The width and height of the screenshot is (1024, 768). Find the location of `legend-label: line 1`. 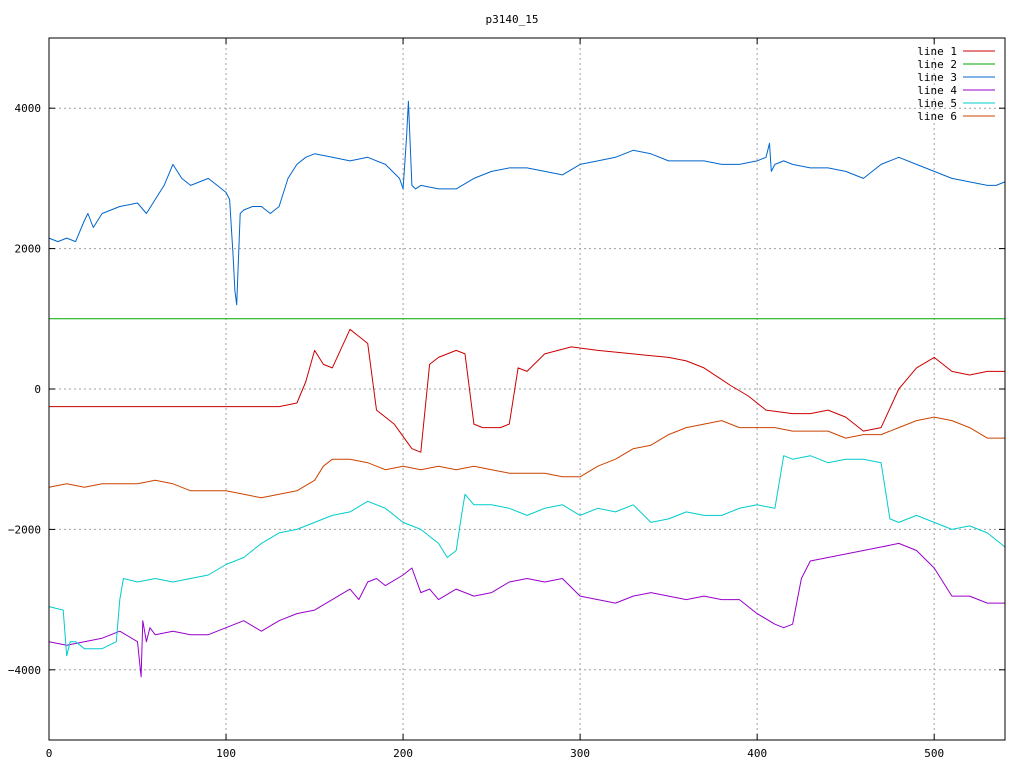

legend-label: line 1 is located at coordinates (937, 51).